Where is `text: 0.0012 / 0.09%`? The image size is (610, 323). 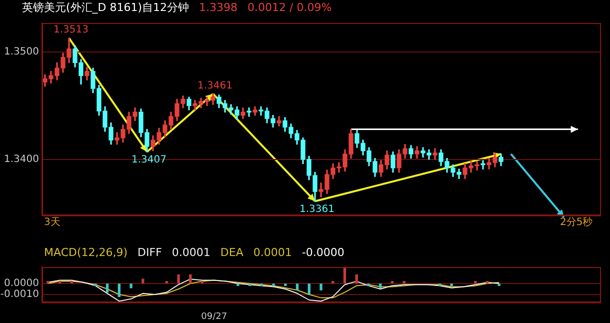
text: 0.0012 / 0.09% is located at coordinates (290, 7).